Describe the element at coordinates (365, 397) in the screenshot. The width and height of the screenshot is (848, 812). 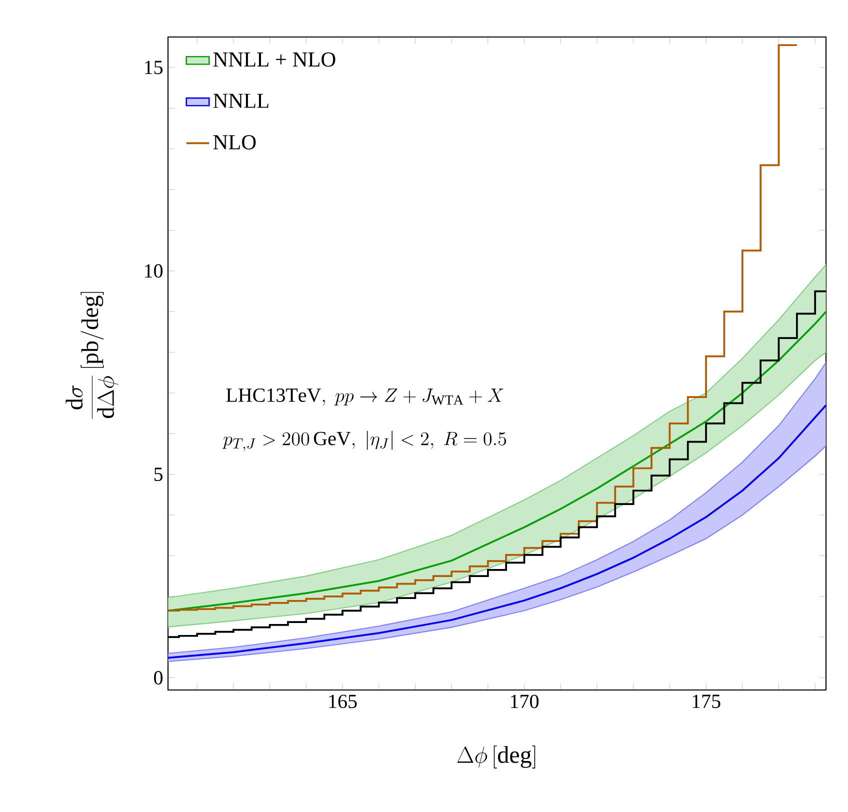
I see `annotation: $\mathrm{LHC13TeV},\; pp\to Z+J_{\mathrm{WTA}}+X$` at that location.